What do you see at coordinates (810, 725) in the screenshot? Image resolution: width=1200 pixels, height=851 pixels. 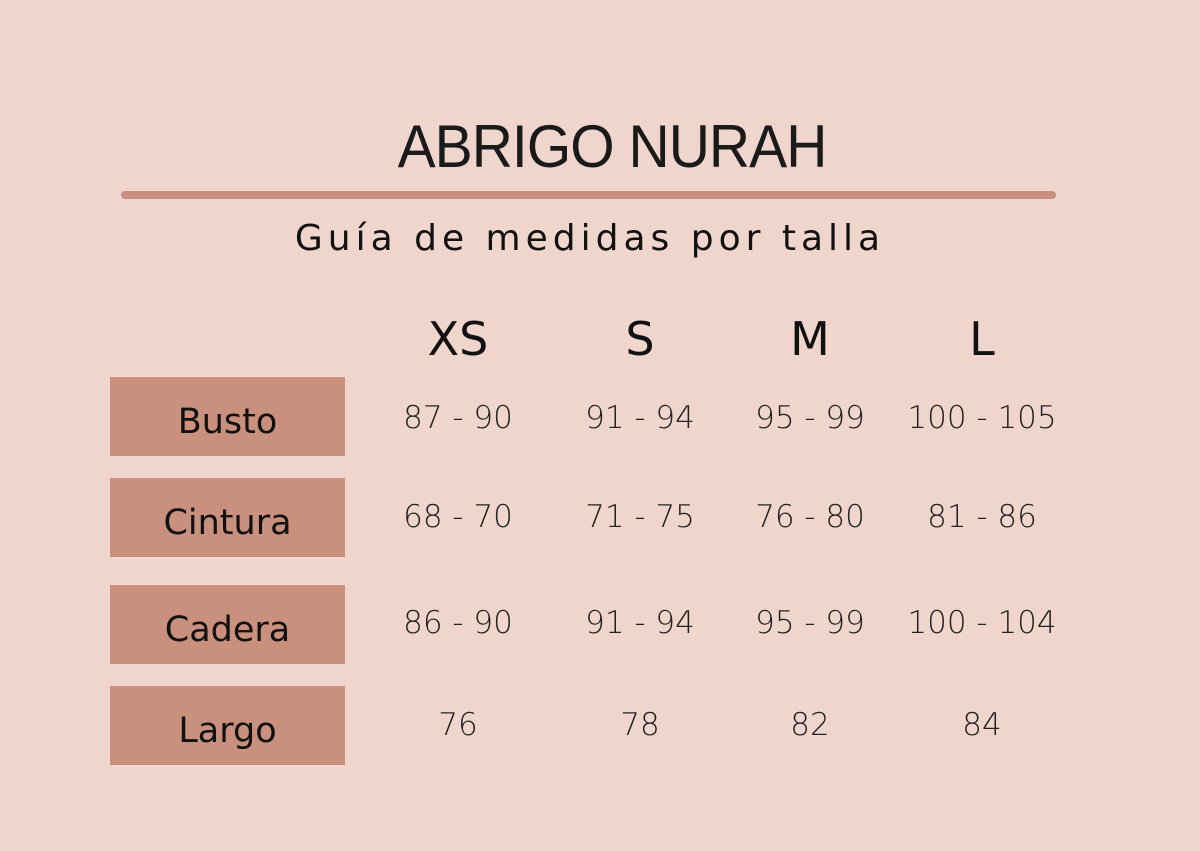 I see `table-cell: 82` at bounding box center [810, 725].